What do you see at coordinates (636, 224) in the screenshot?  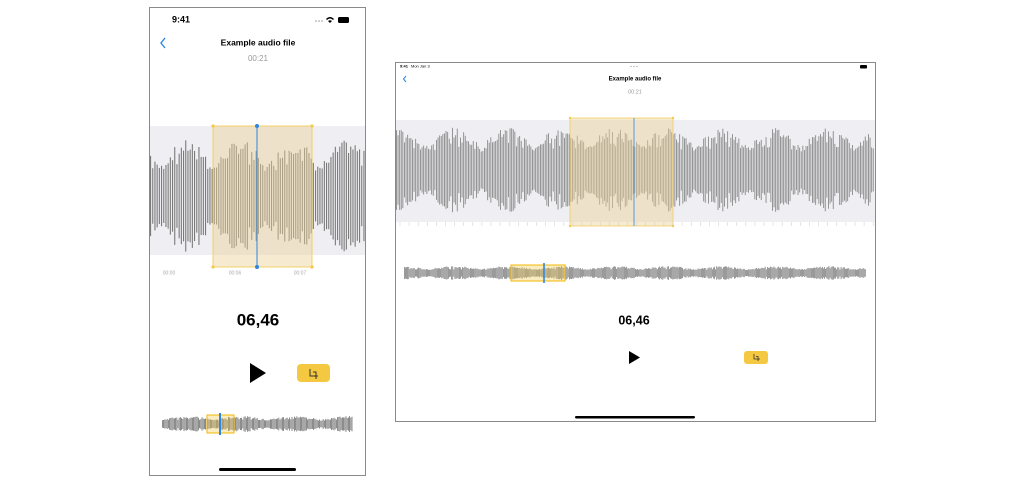 I see `time-ticks` at bounding box center [636, 224].